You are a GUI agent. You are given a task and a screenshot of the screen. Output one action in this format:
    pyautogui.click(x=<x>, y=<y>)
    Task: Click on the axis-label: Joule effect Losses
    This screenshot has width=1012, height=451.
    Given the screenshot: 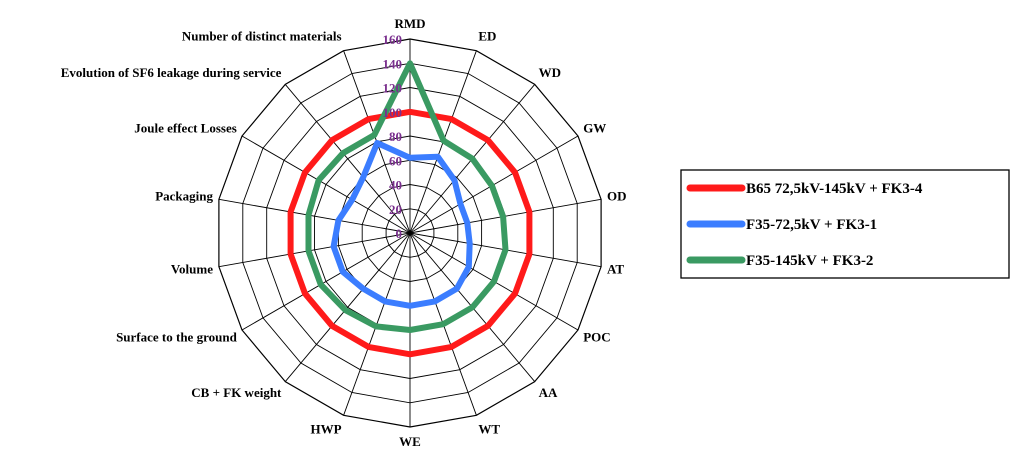 What is the action you would take?
    pyautogui.click(x=185, y=128)
    